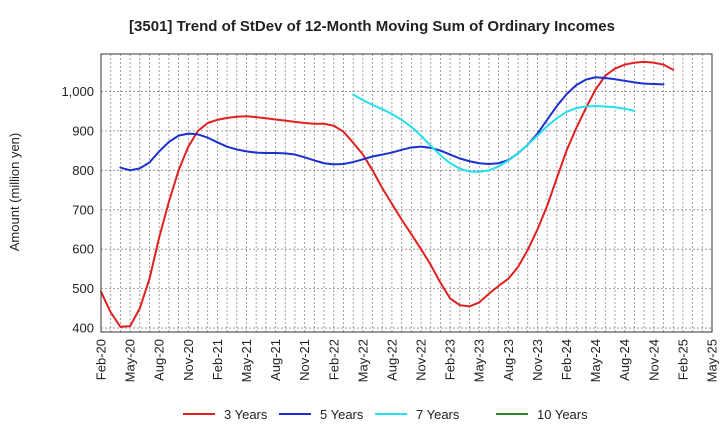 The image size is (720, 440). What do you see at coordinates (653, 360) in the screenshot?
I see `x-tick-label-19: Nov-24` at bounding box center [653, 360].